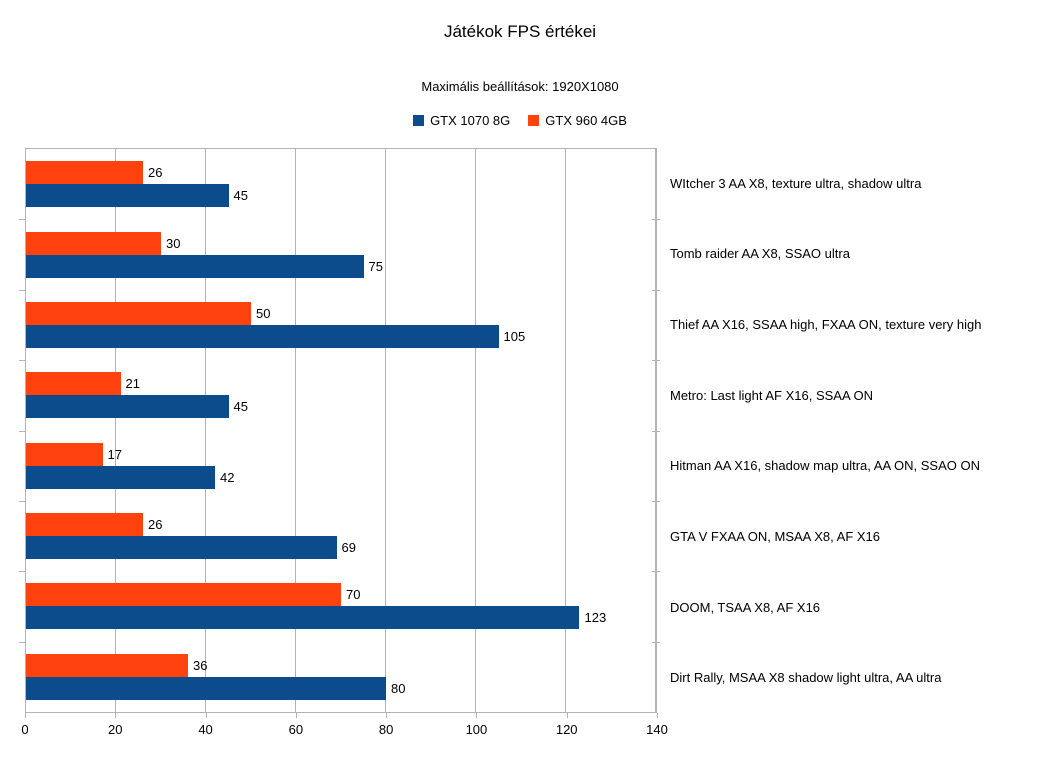 The height and width of the screenshot is (757, 1042). Describe the element at coordinates (296, 729) in the screenshot. I see `x-axis-tick-label: 60` at that location.